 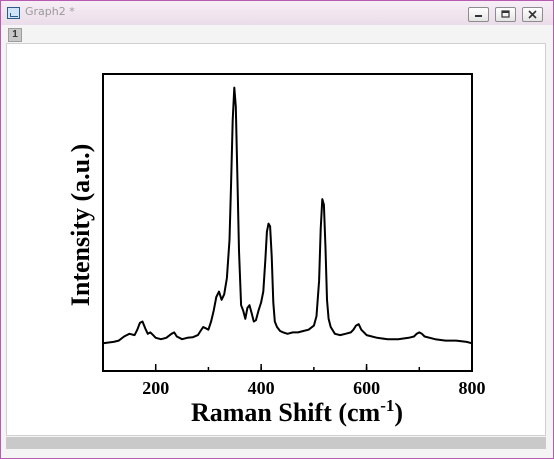 I want to click on title-bar: Graph2 *, so click(x=277, y=13).